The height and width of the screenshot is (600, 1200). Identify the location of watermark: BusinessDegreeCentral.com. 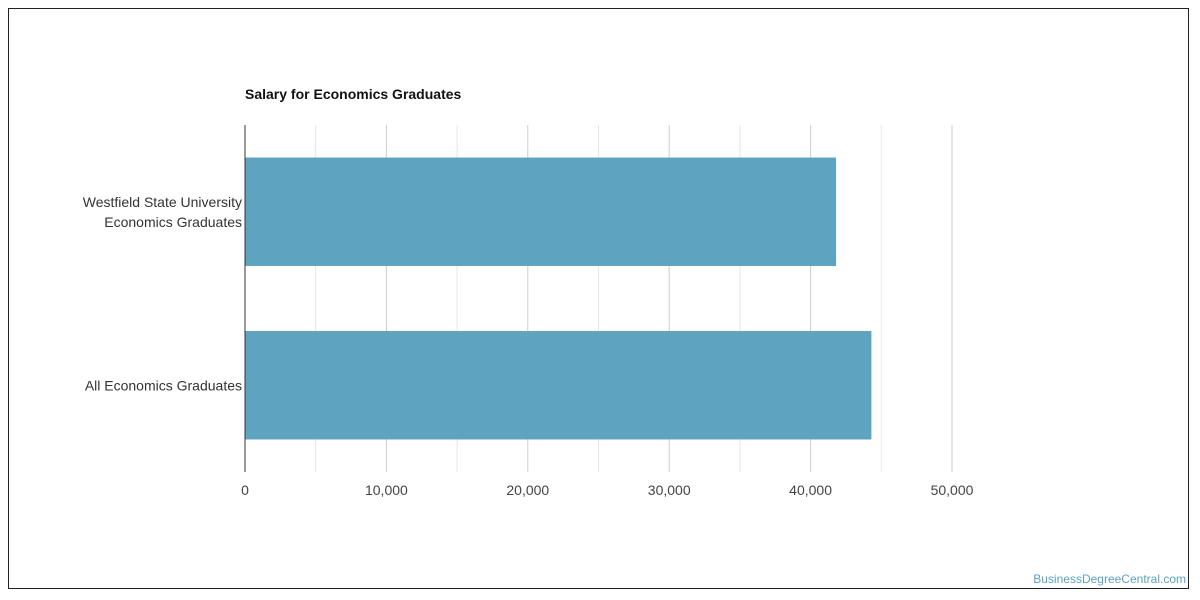
(1109, 579).